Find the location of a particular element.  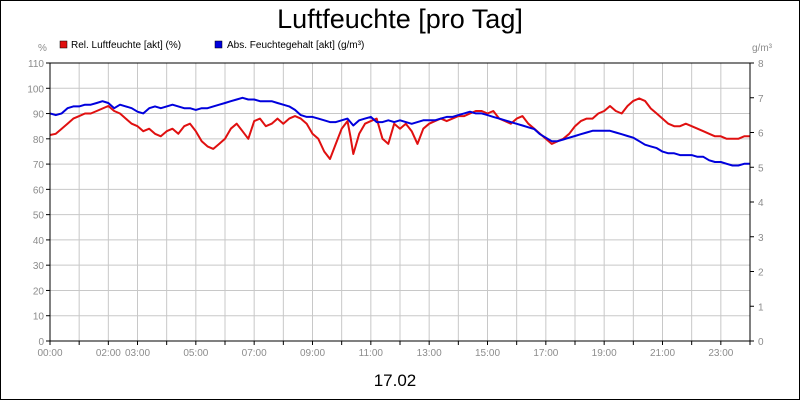

x-tick-label: 19:00 is located at coordinates (604, 353).